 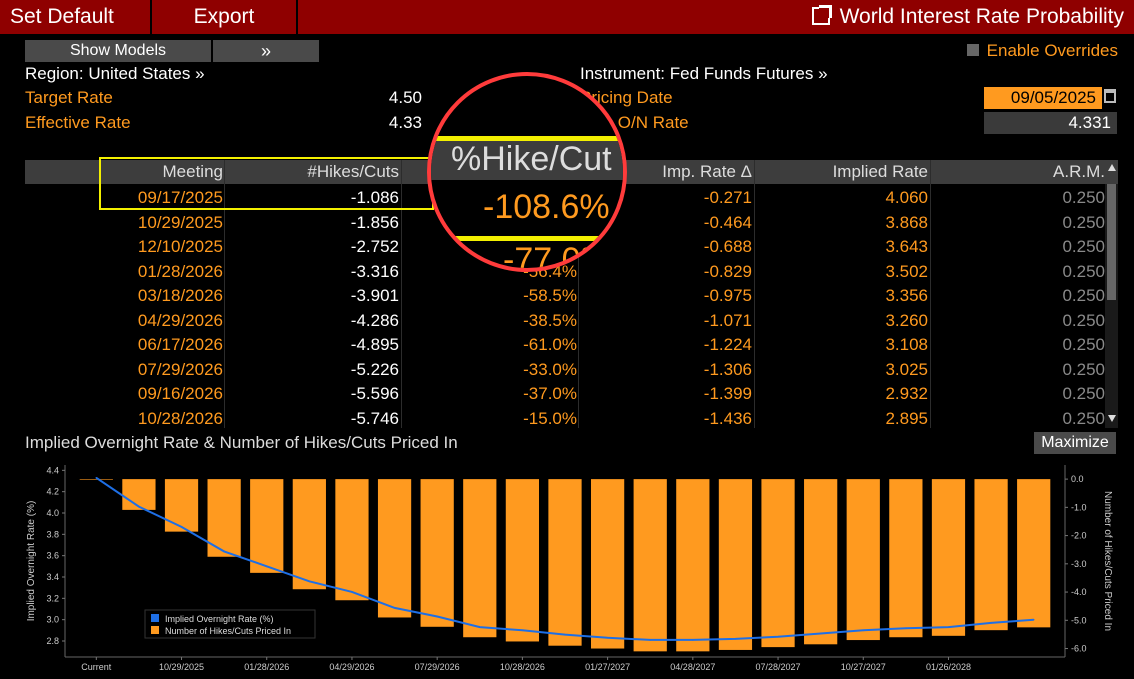 I want to click on x-tick-label: 01/28/2026, so click(x=266, y=667).